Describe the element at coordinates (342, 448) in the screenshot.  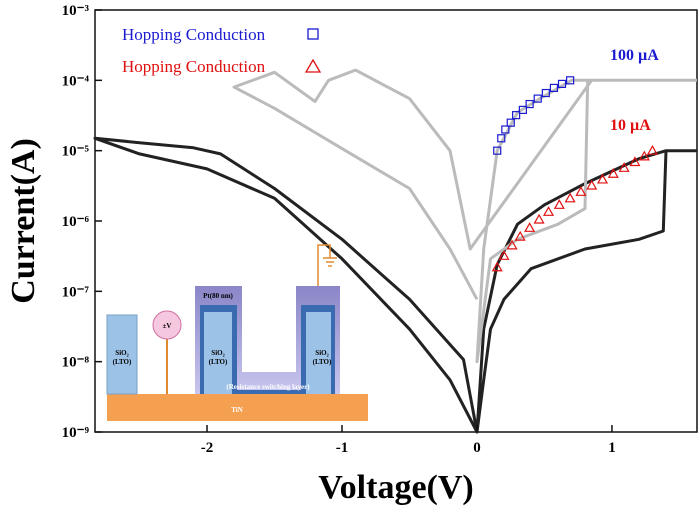
I see `x-tick-label: -1` at that location.